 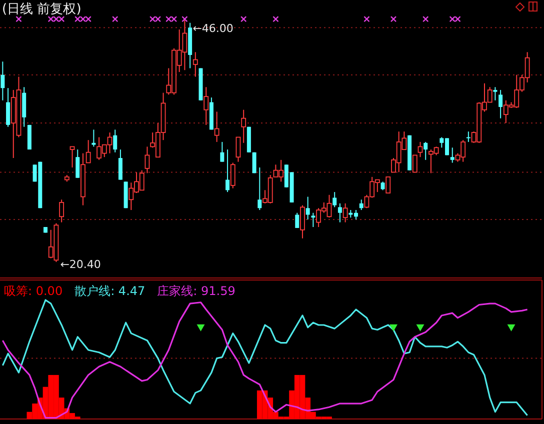 What do you see at coordinates (213, 28) in the screenshot?
I see `annotation: ←46.00` at bounding box center [213, 28].